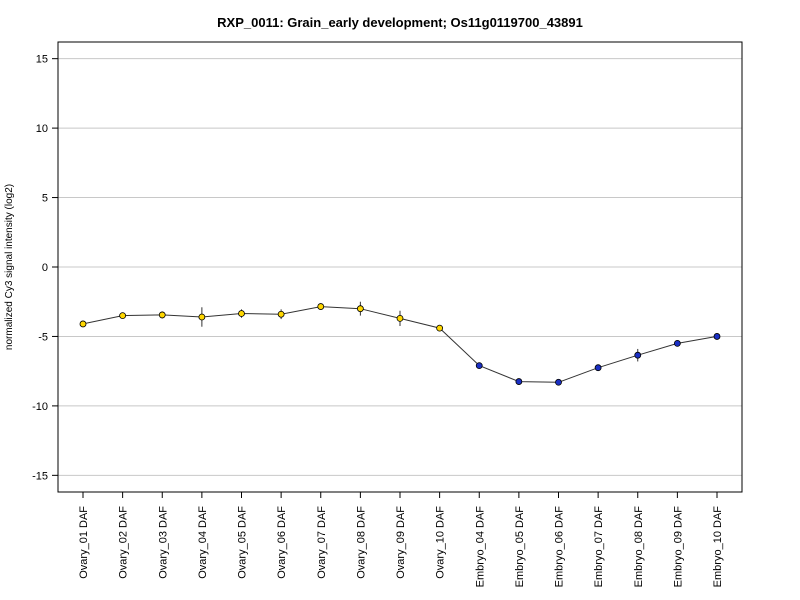  What do you see at coordinates (599, 547) in the screenshot?
I see `x-tick-label: Embryo_07 DAF` at bounding box center [599, 547].